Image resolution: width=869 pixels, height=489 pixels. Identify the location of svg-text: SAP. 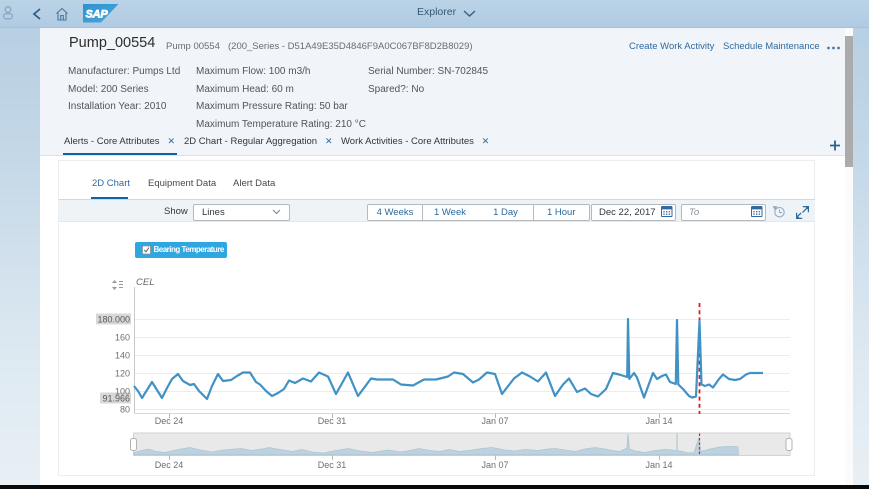
(97, 15).